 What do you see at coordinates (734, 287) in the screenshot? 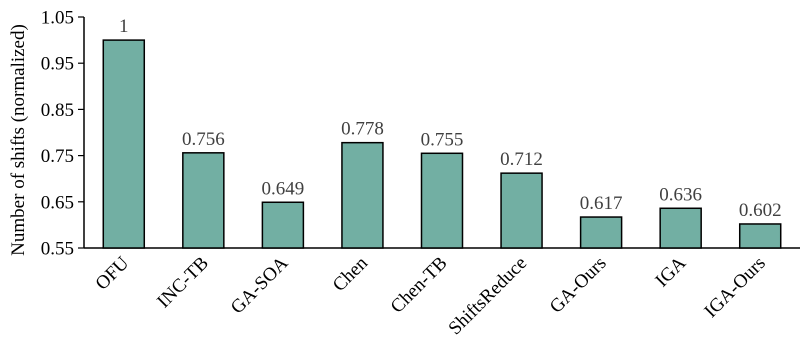
I see `category-label: IGA-Ours` at bounding box center [734, 287].